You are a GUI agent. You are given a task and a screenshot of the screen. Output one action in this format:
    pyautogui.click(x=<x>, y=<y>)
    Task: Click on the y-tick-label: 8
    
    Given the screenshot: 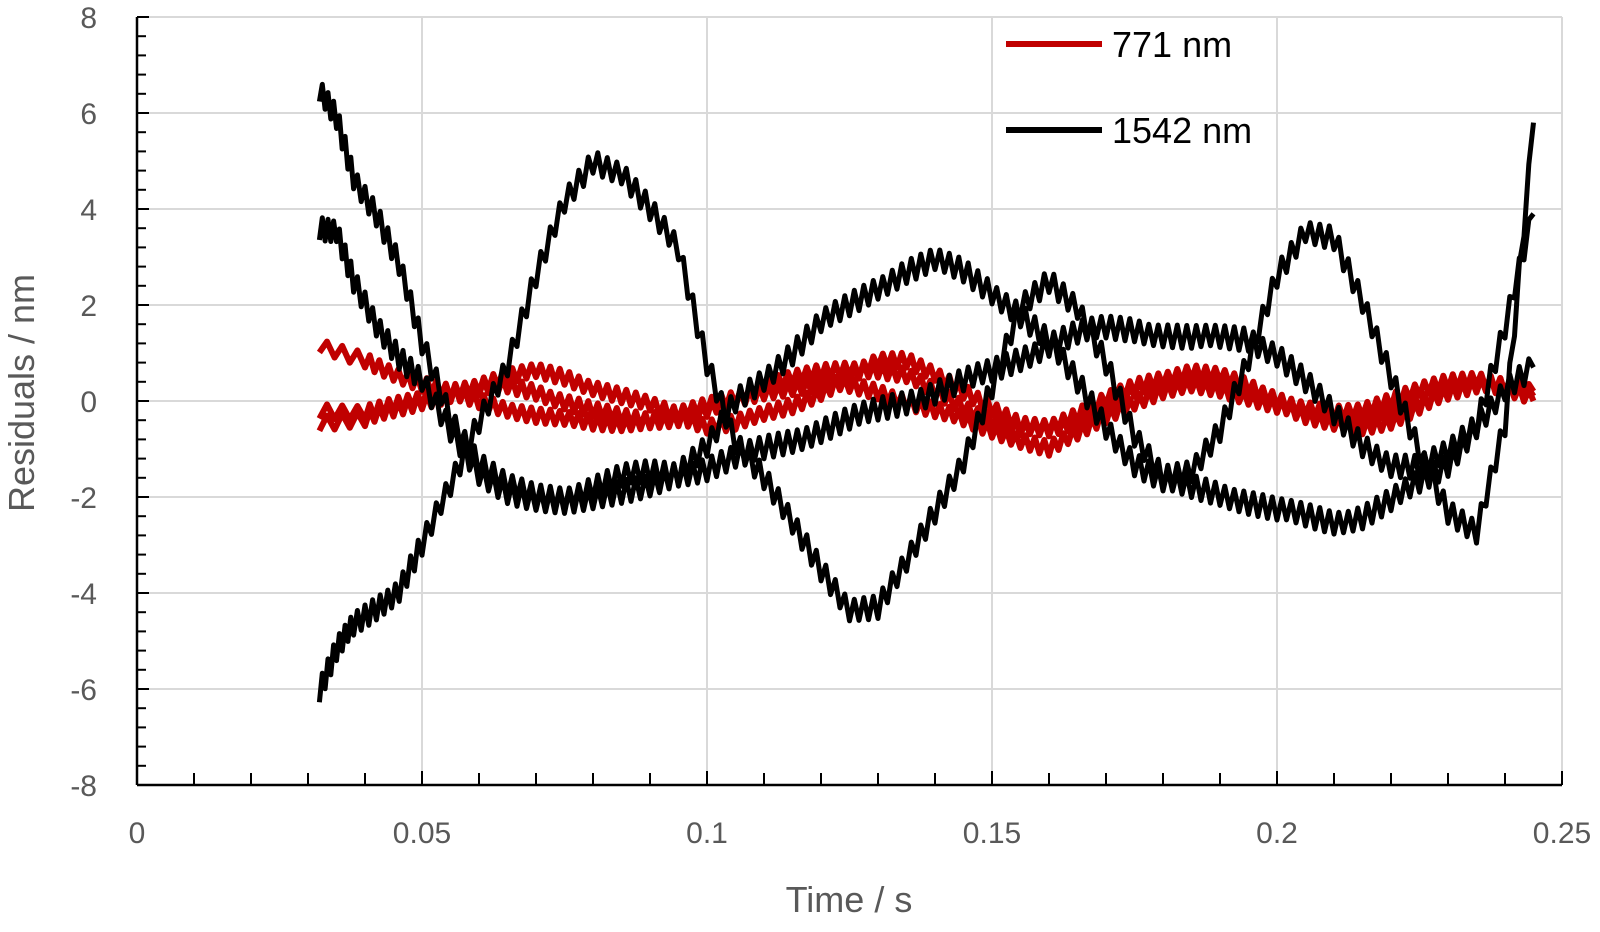 What is the action you would take?
    pyautogui.click(x=88, y=18)
    